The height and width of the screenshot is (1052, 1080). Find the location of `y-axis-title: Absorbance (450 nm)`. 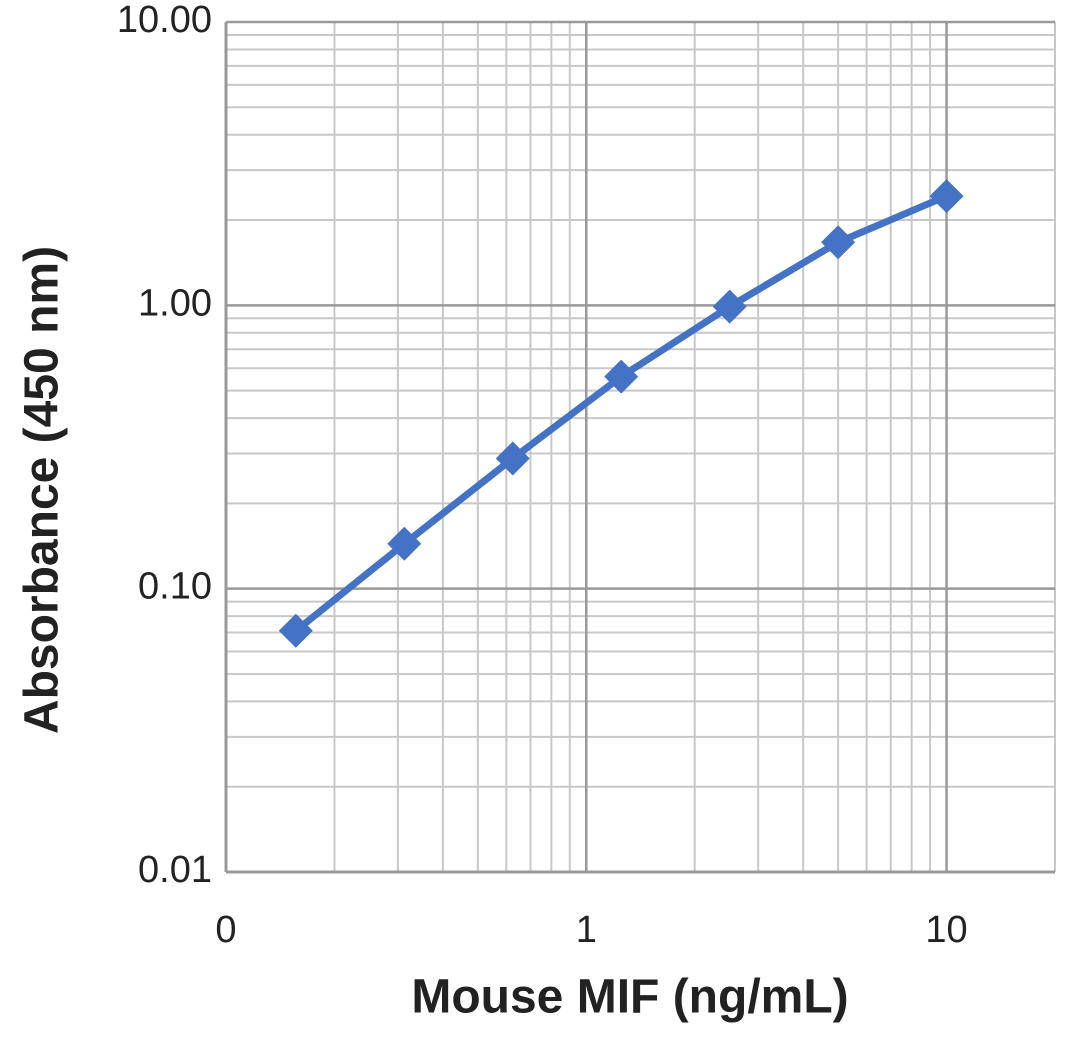

y-axis-title: Absorbance (450 nm) is located at coordinates (42, 490).